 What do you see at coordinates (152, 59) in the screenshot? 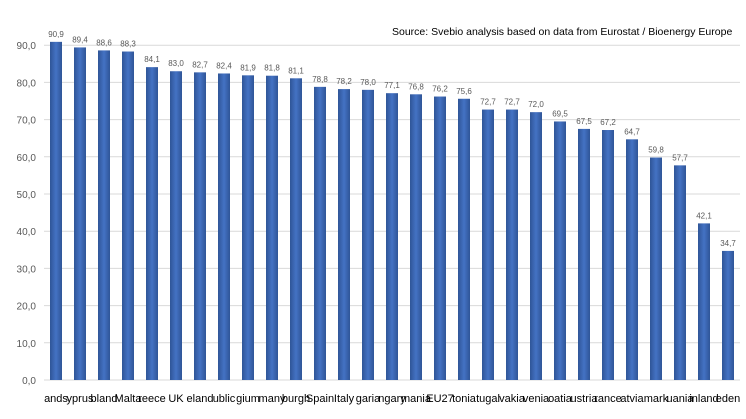
I see `data-label: 84,1` at bounding box center [152, 59].